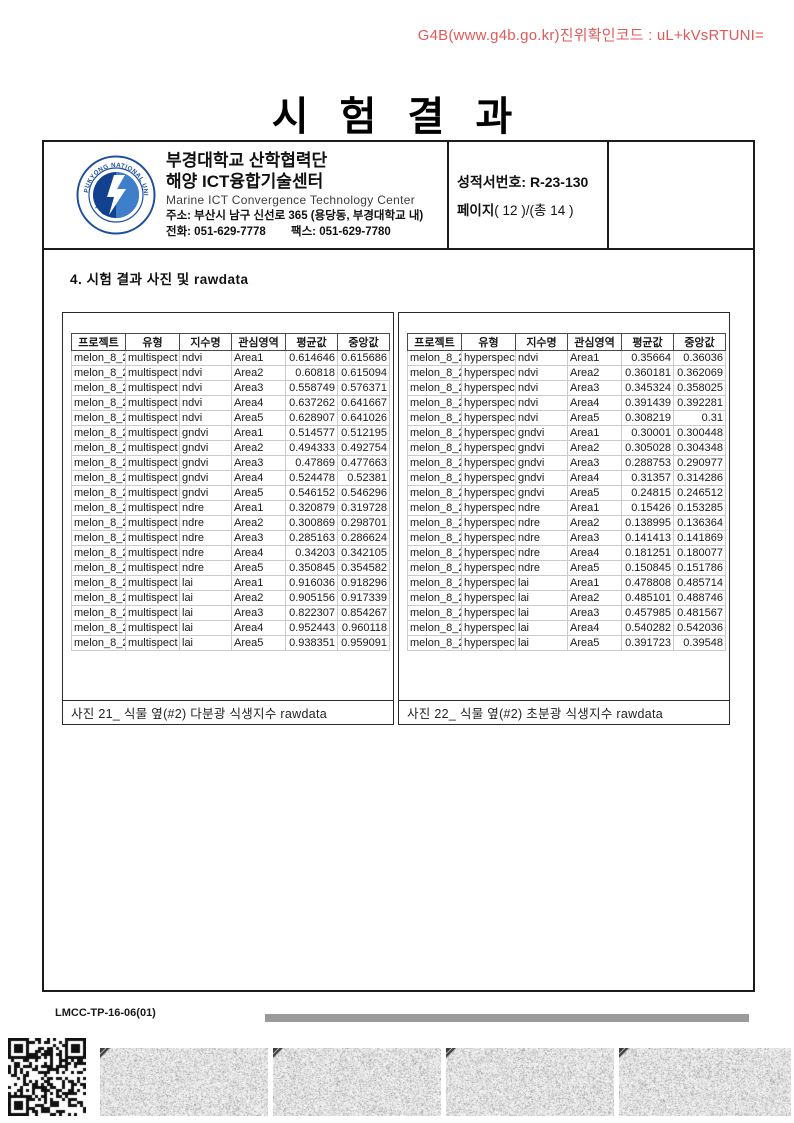  Describe the element at coordinates (397, 117) in the screenshot. I see `page-title: 시 험 결 과` at that location.